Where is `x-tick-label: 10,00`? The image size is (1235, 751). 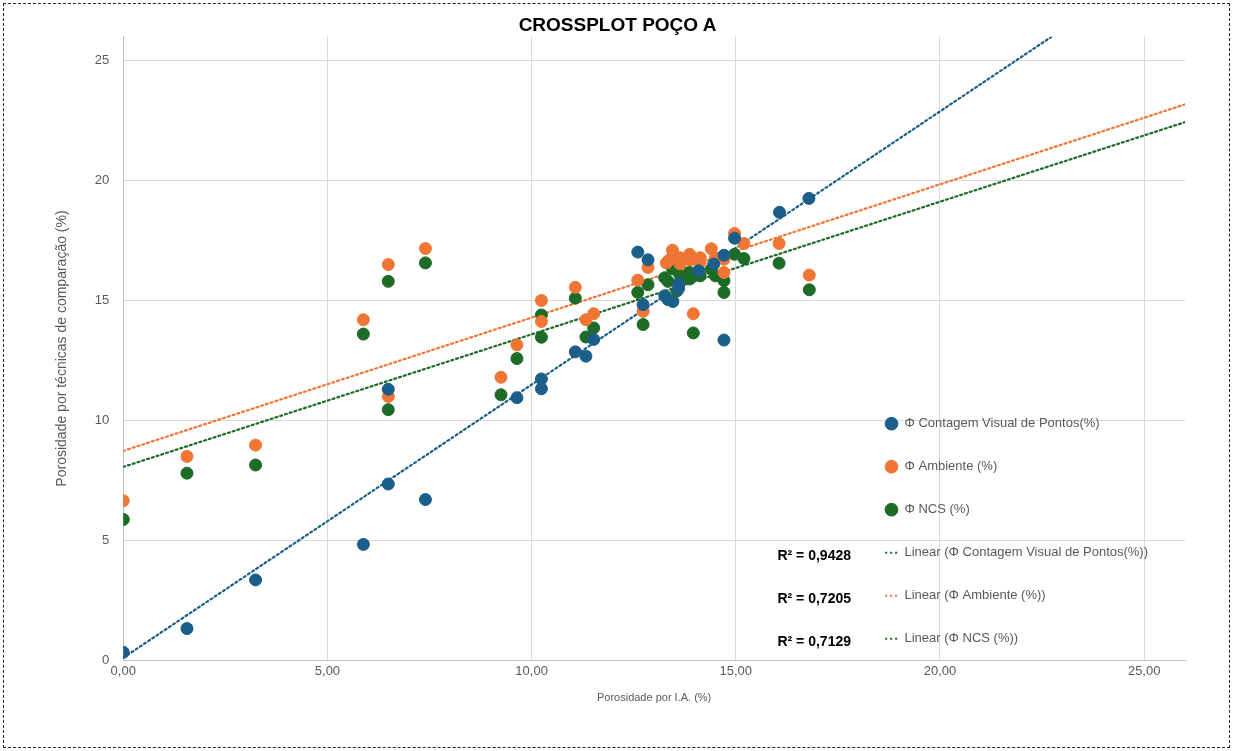
x-tick-label: 10,00 is located at coordinates (531, 670).